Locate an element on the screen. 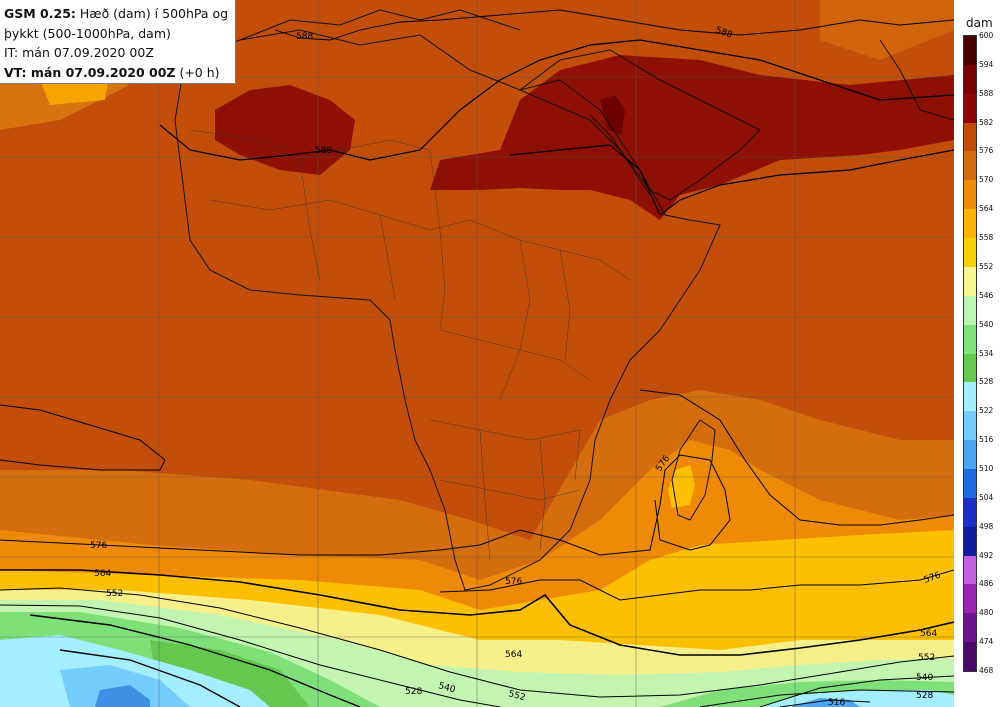 Image resolution: width=1000 pixels, height=707 pixels. contour-588-arabia is located at coordinates (731, 180).